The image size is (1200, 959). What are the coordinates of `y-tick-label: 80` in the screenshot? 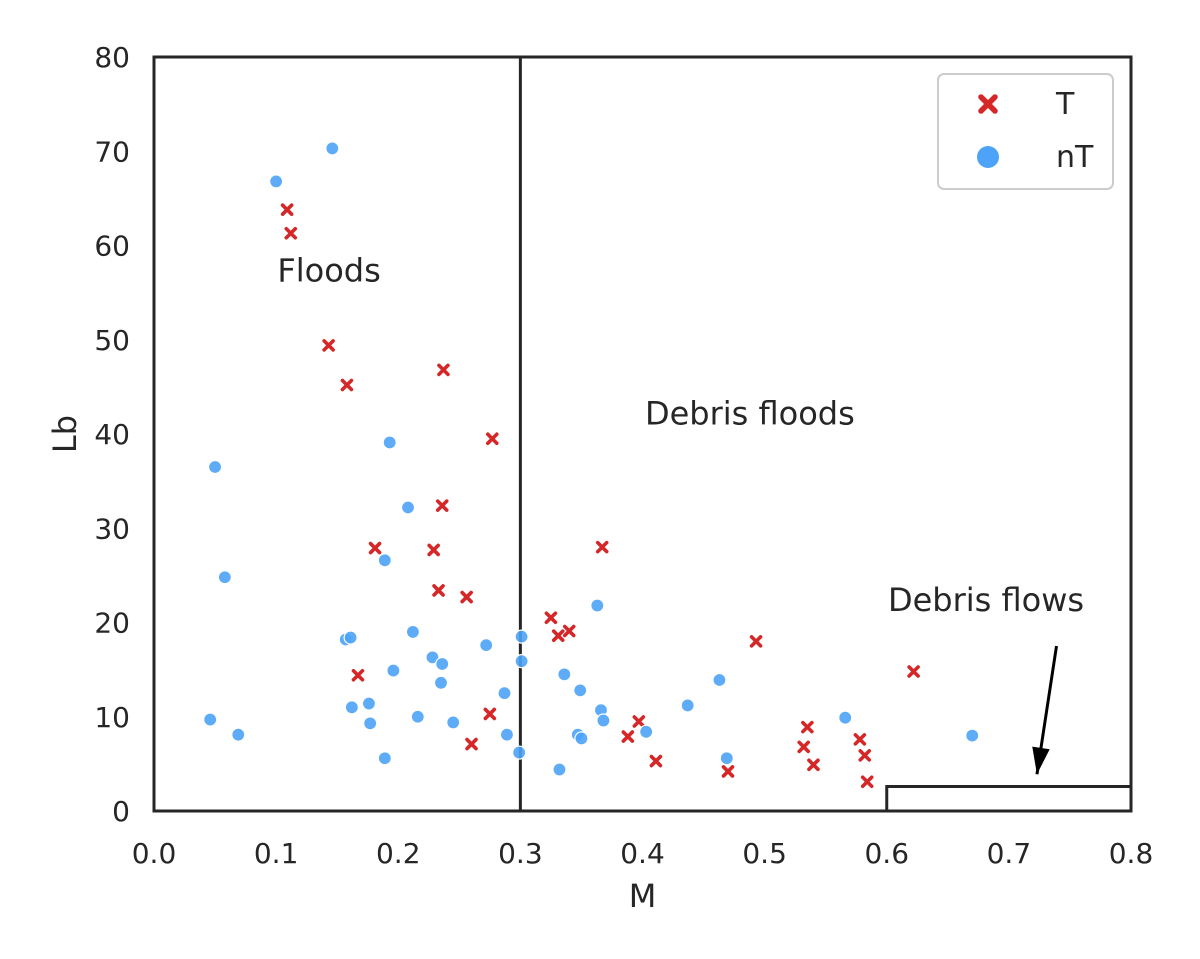 It's located at (112, 57).